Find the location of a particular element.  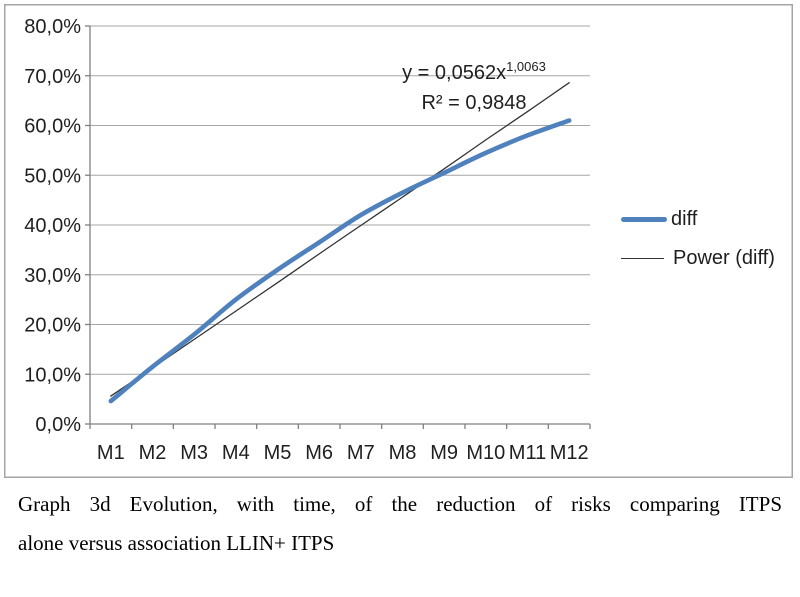

legend-item-power-diff: Power (diff) is located at coordinates (698, 257).